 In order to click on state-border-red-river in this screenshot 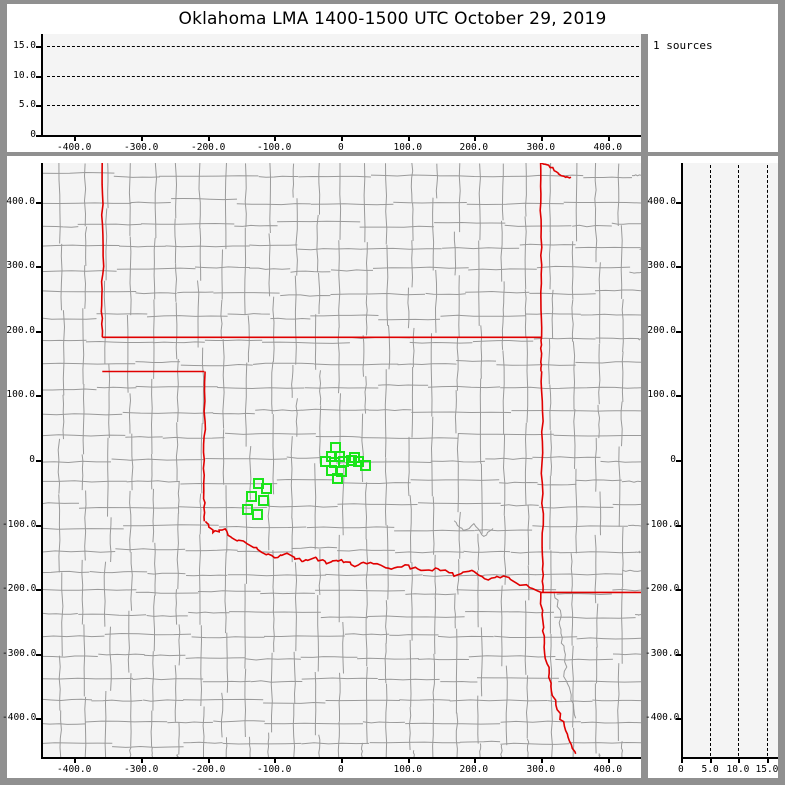, I will do `click(373, 557)`.